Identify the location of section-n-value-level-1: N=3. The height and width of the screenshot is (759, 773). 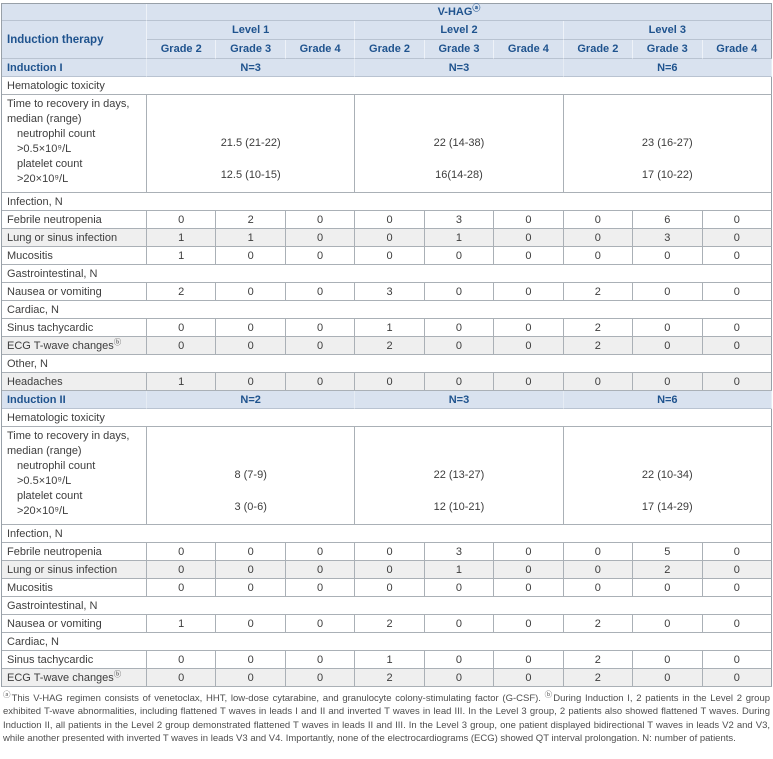
(251, 68).